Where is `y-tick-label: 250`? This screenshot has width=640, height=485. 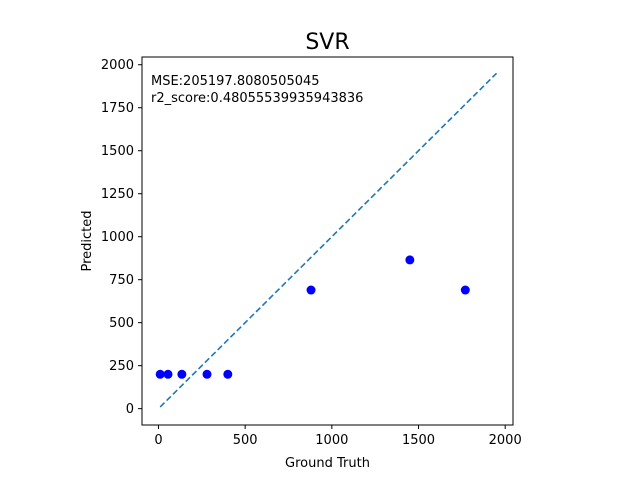
y-tick-label: 250 is located at coordinates (121, 366).